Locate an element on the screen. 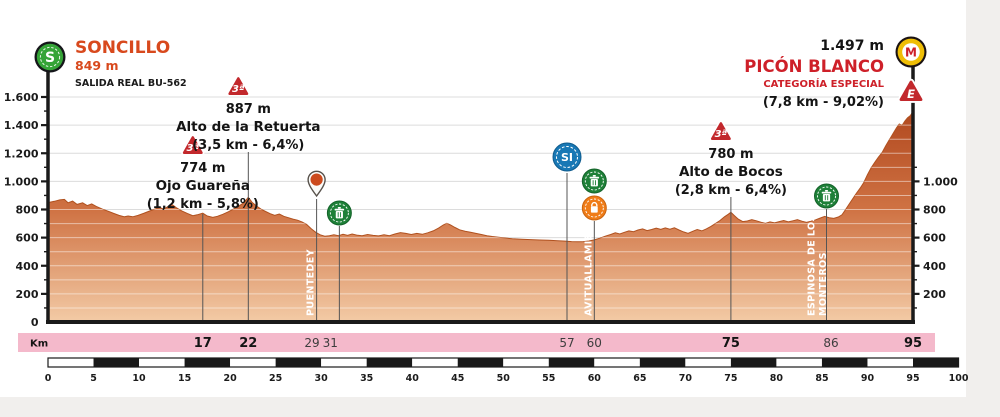 The image size is (1000, 417). scale-km-label: 100 is located at coordinates (959, 378).